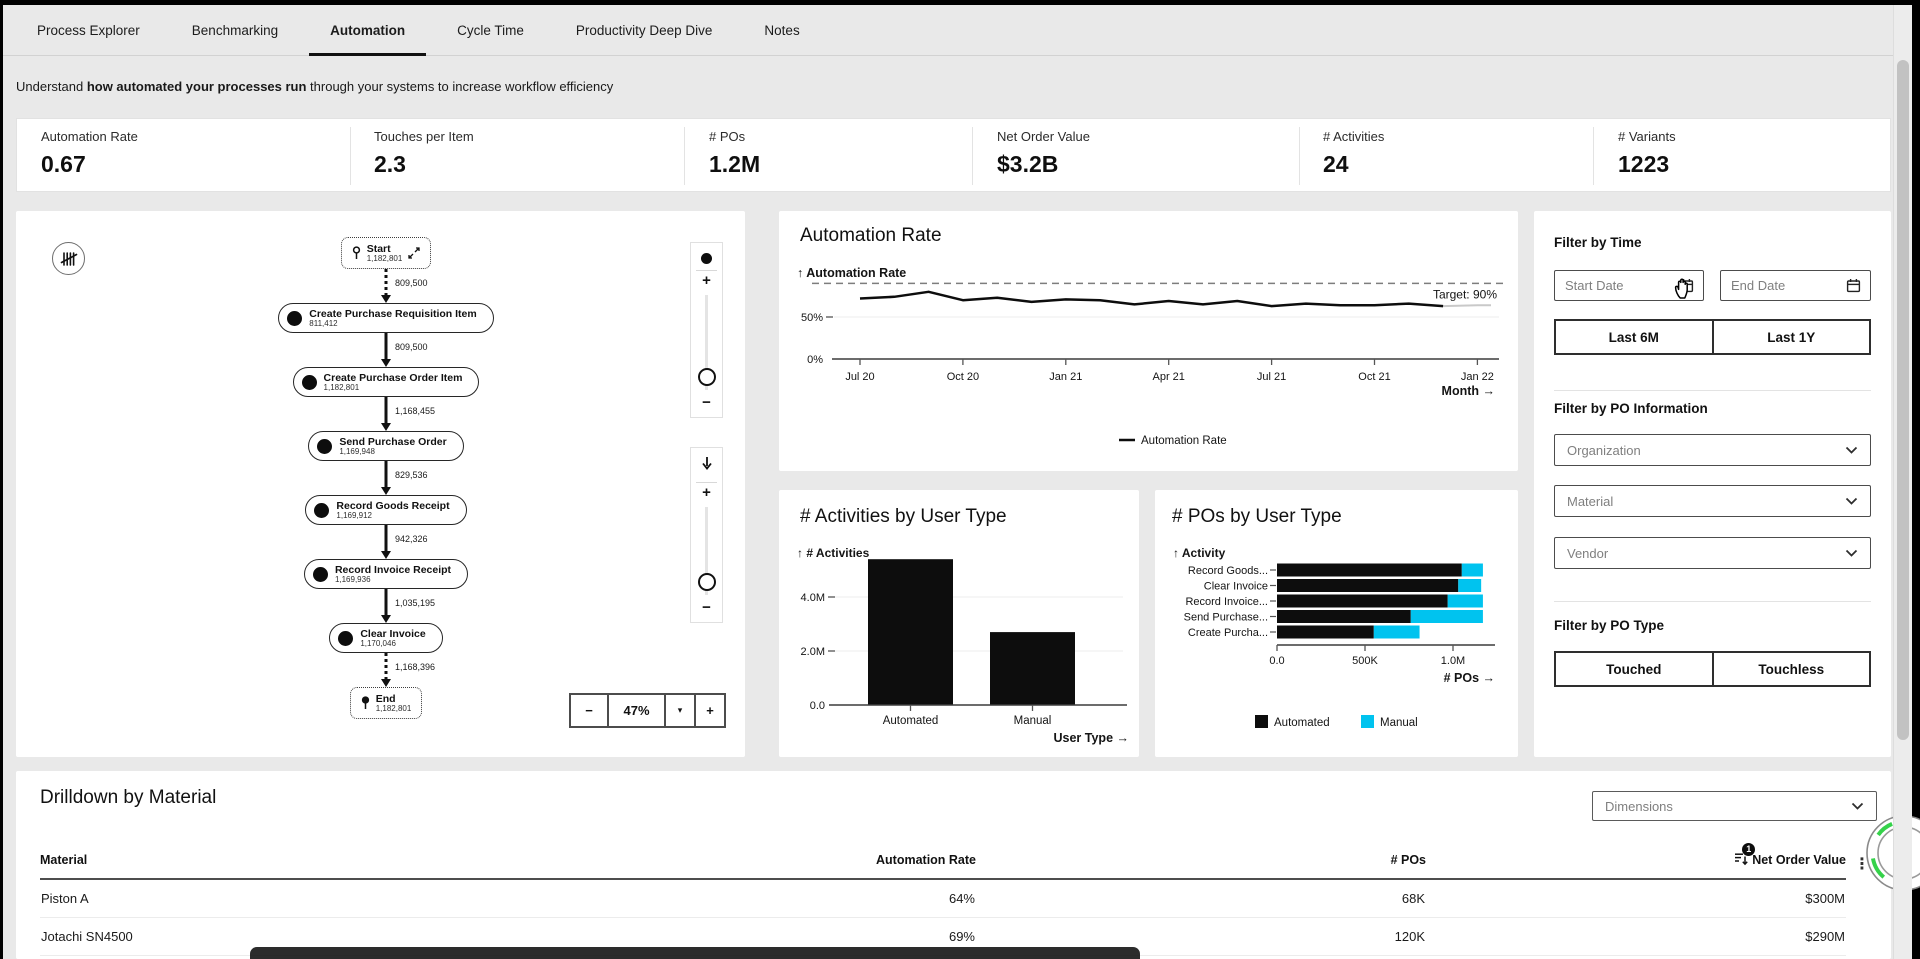 Image resolution: width=1920 pixels, height=959 pixels. I want to click on variant-count-button, so click(68, 258).